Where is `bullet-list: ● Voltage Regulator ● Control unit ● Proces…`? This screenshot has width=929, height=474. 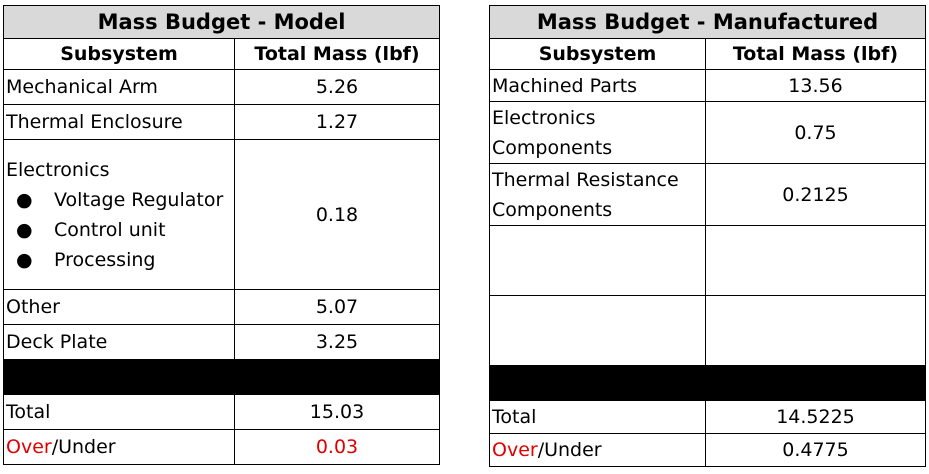
bullet-list: ● Voltage Regulator ● Control unit ● Proces… is located at coordinates (119, 230).